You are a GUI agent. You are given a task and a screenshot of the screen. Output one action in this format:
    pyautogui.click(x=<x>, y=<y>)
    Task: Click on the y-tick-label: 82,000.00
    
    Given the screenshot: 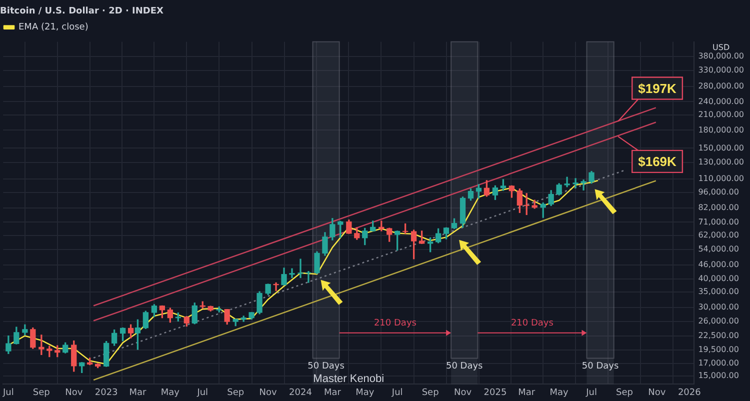 What is the action you would take?
    pyautogui.click(x=718, y=207)
    